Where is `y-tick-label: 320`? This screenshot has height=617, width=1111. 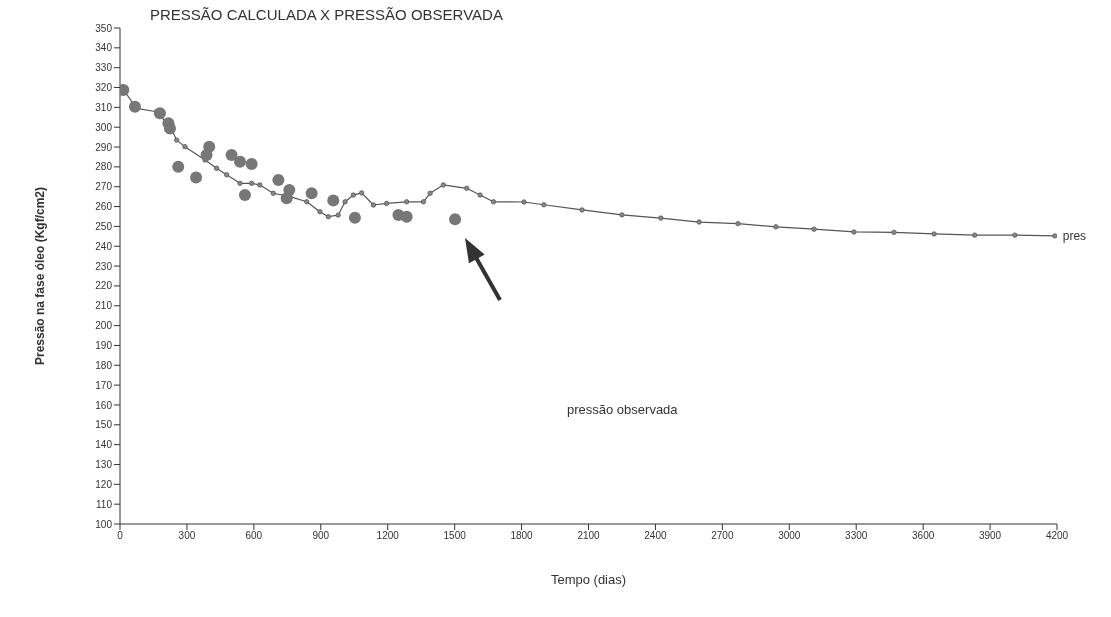 y-tick-label: 320 is located at coordinates (104, 88).